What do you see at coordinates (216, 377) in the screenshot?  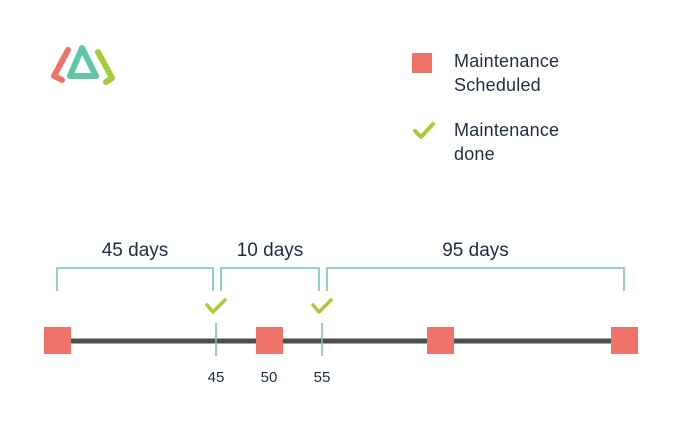 I see `tick-label: 45` at bounding box center [216, 377].